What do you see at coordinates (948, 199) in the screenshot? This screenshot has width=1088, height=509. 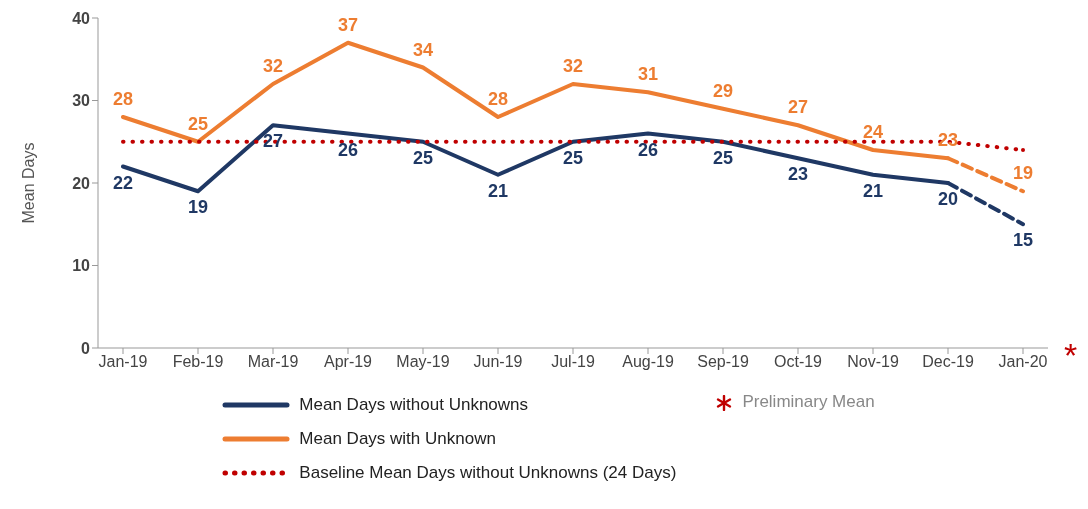 I see `data-label: 20` at bounding box center [948, 199].